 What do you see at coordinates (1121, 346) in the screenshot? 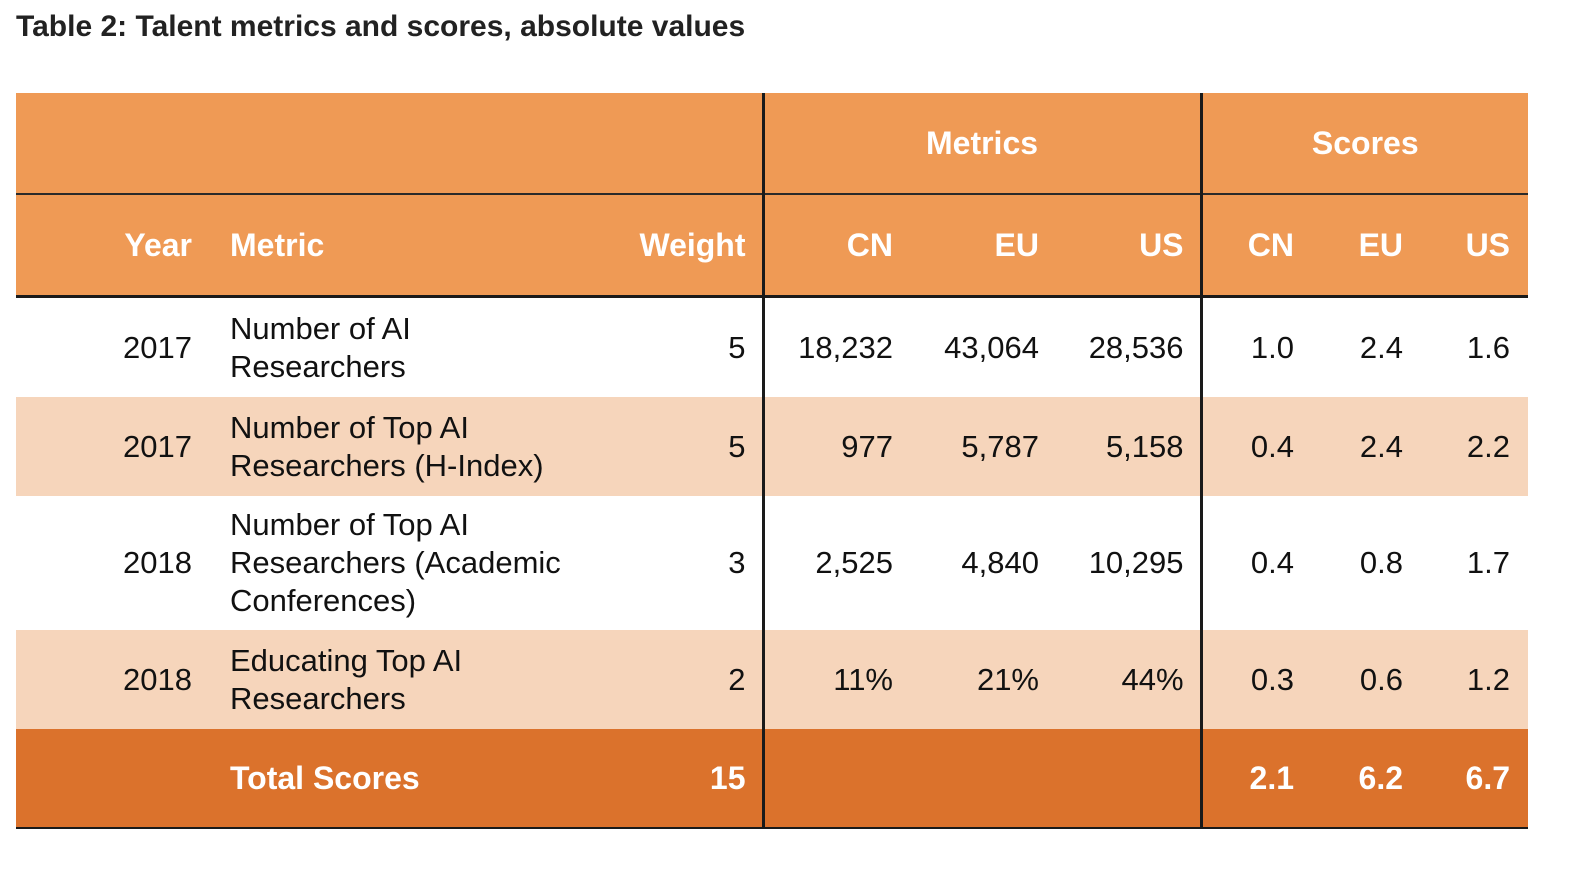
I see `cell-metrics-us: 28,536` at bounding box center [1121, 346].